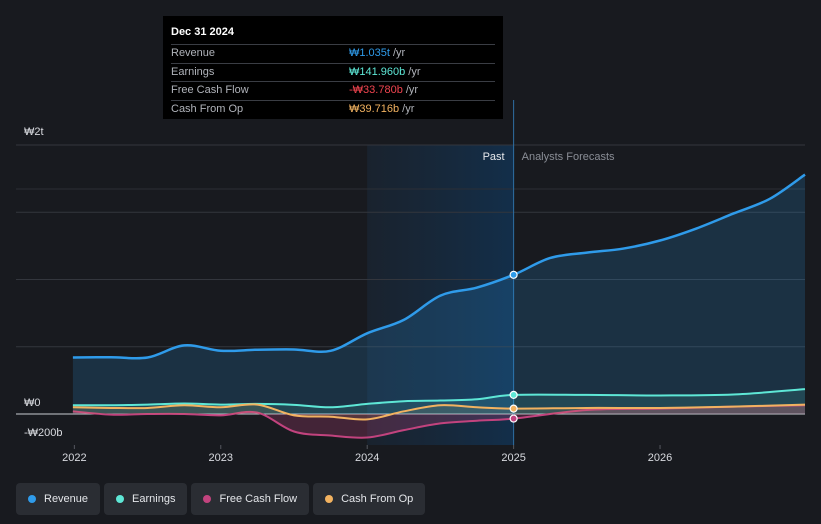  What do you see at coordinates (43, 433) in the screenshot?
I see `y-tick-label: -₩200b` at bounding box center [43, 433].